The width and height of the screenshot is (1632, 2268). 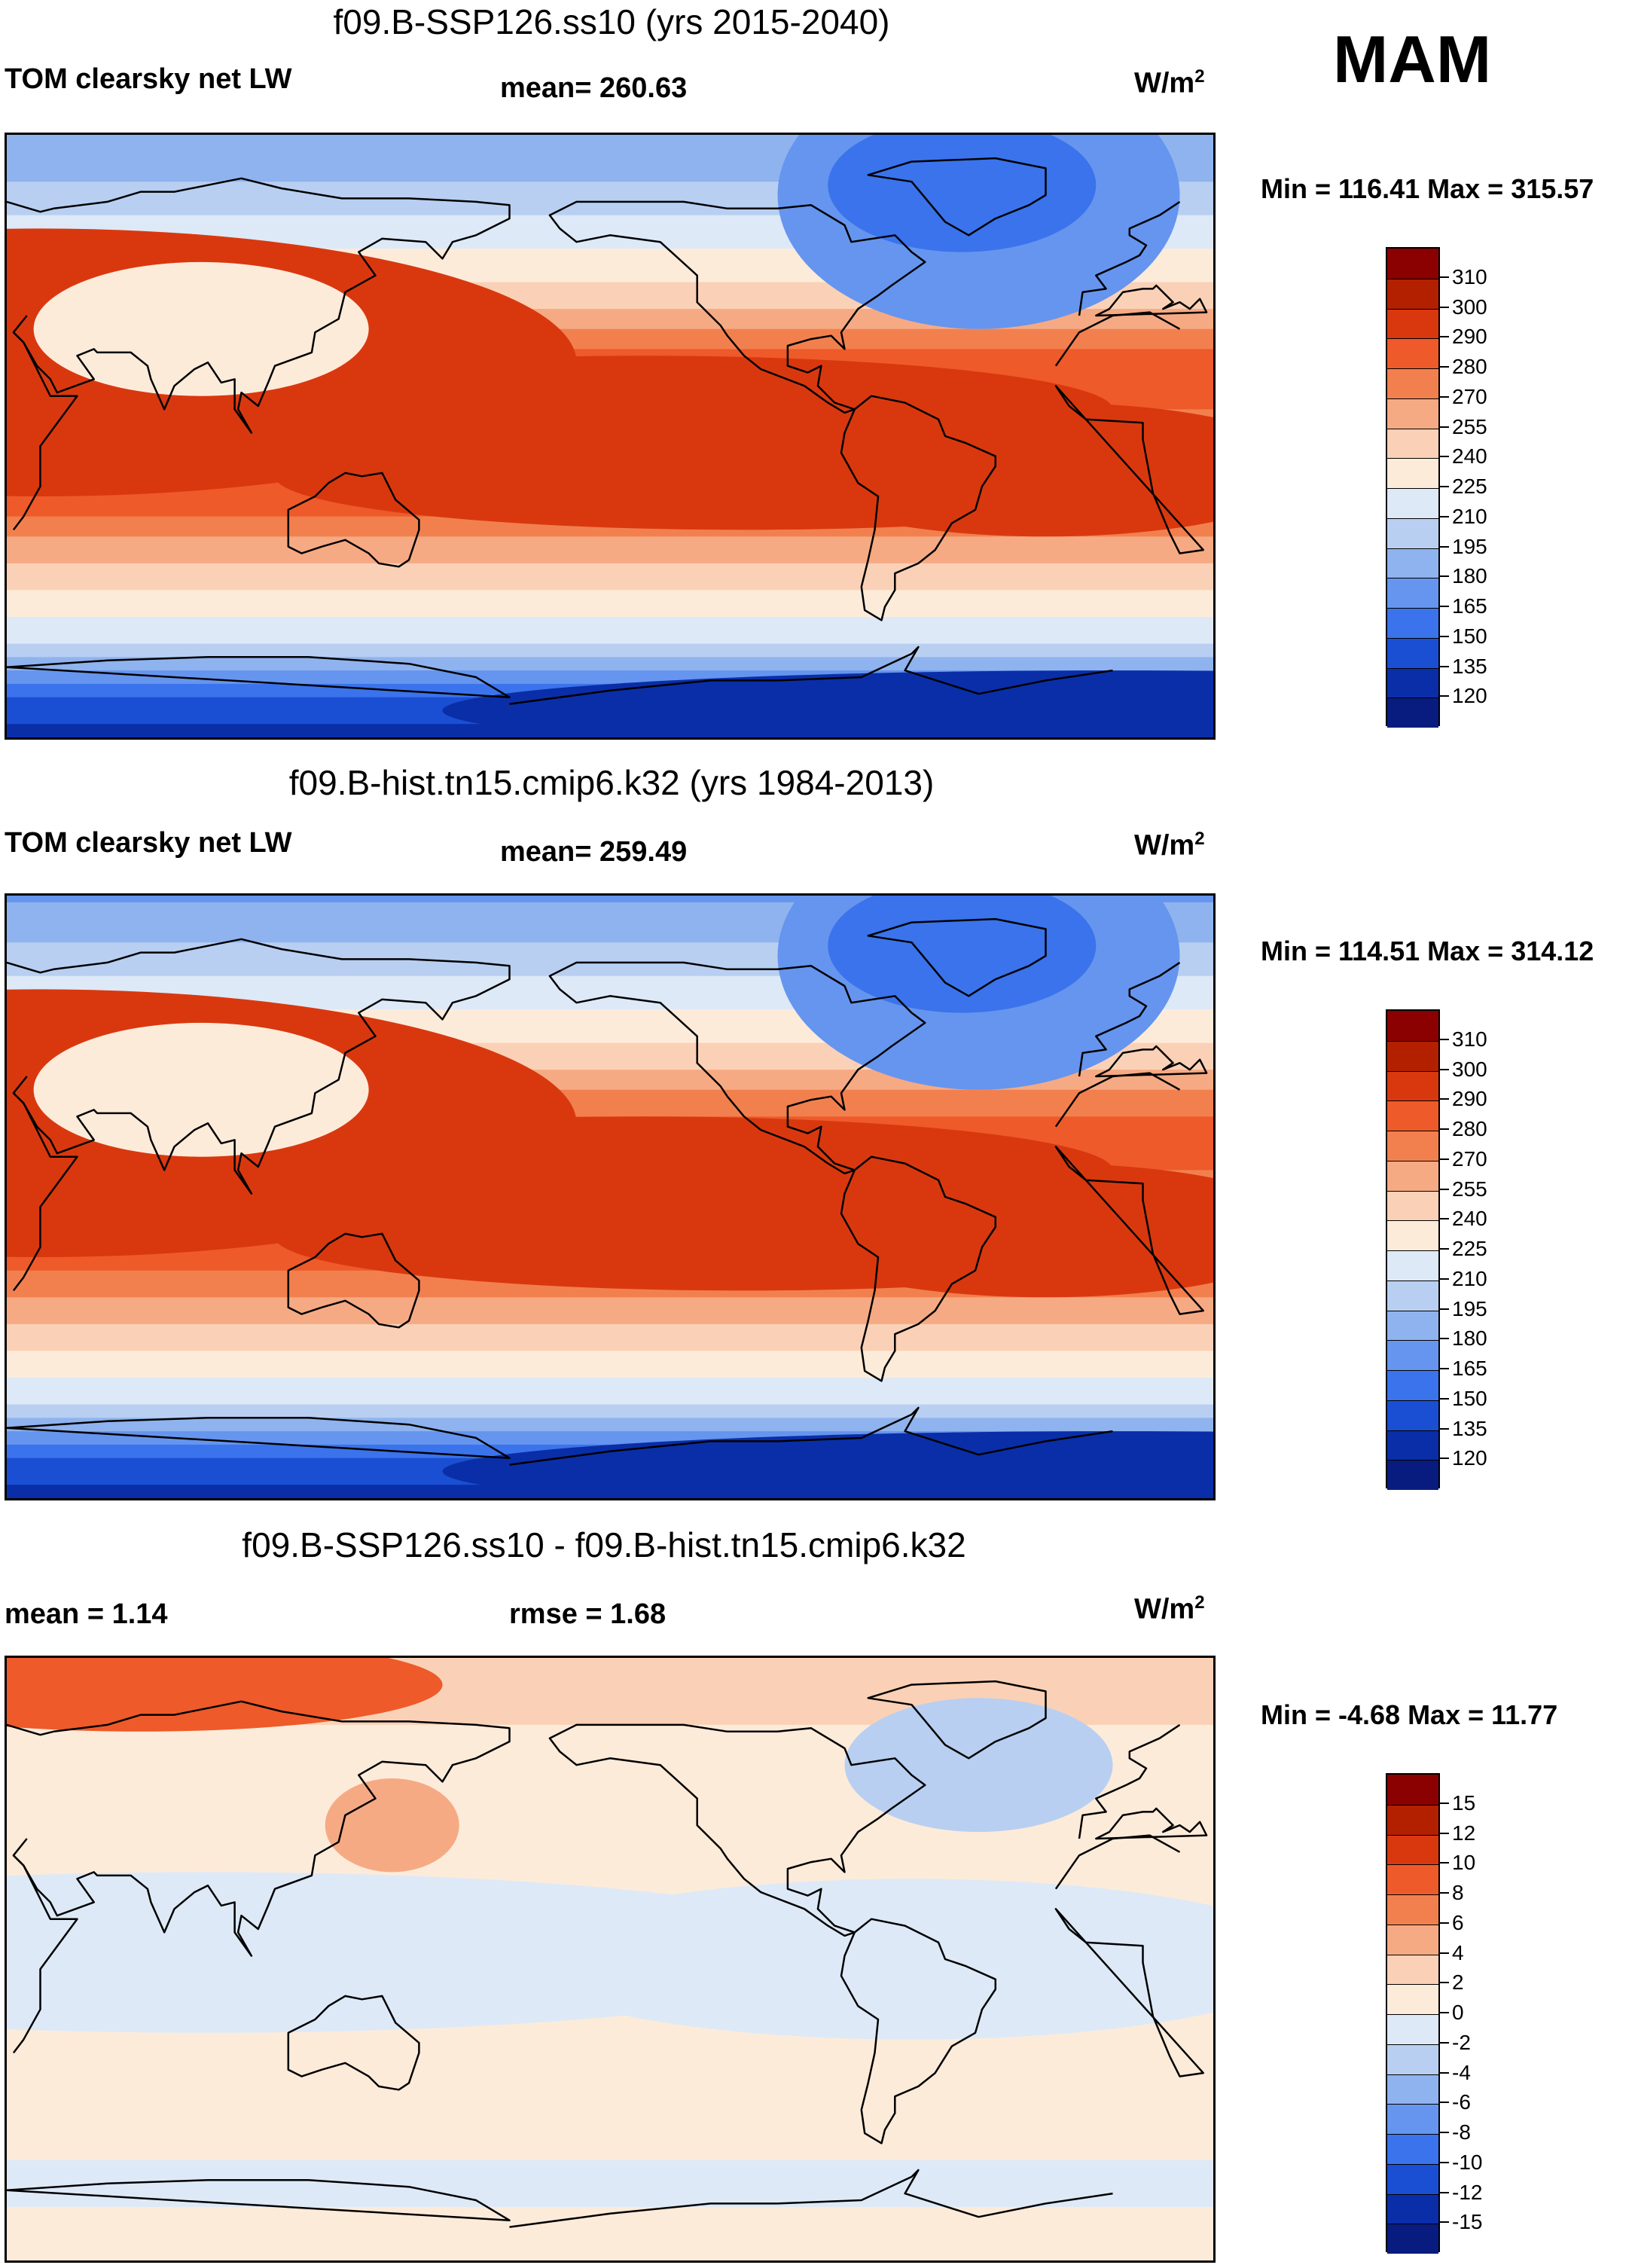 I want to click on colorbar-tick-label: 15, so click(x=1464, y=1803).